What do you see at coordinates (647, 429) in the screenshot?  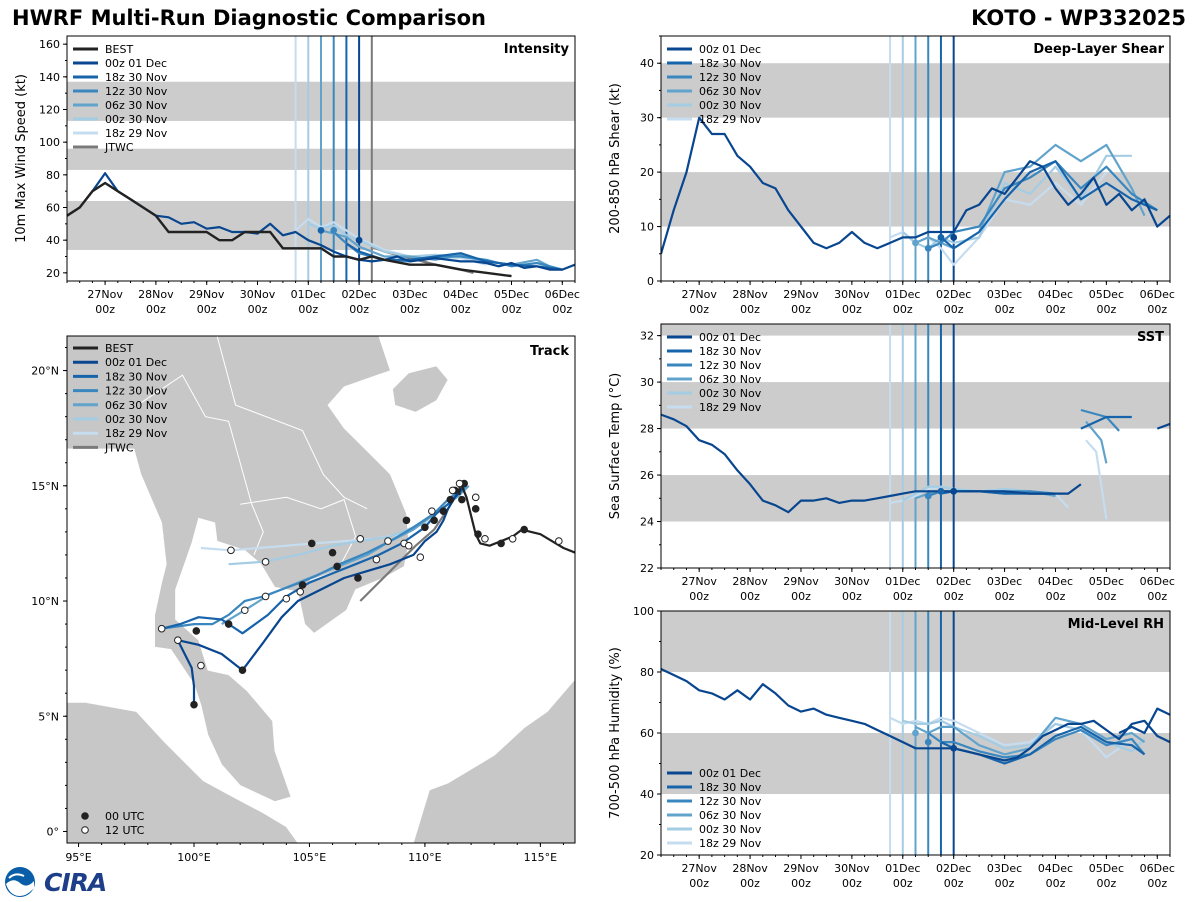 I see `y-tick-label: 28` at bounding box center [647, 429].